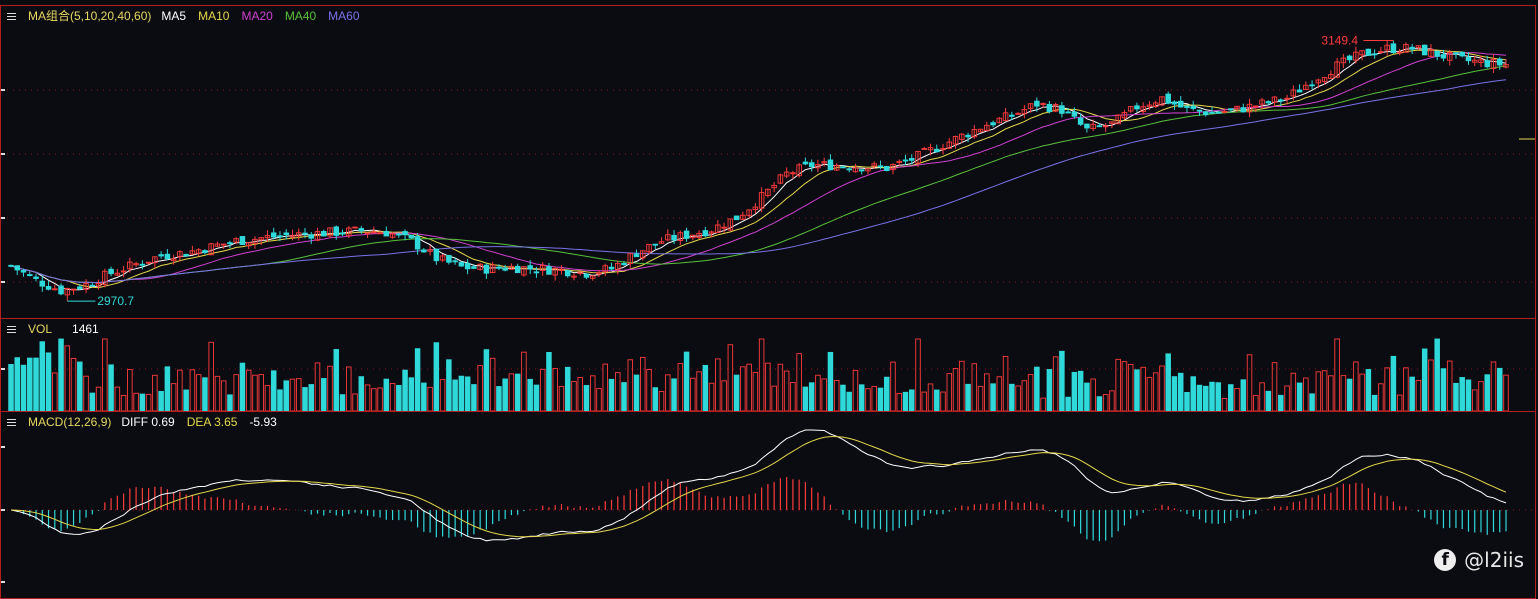 Image resolution: width=1538 pixels, height=599 pixels. I want to click on ma20-label: MA20, so click(257, 16).